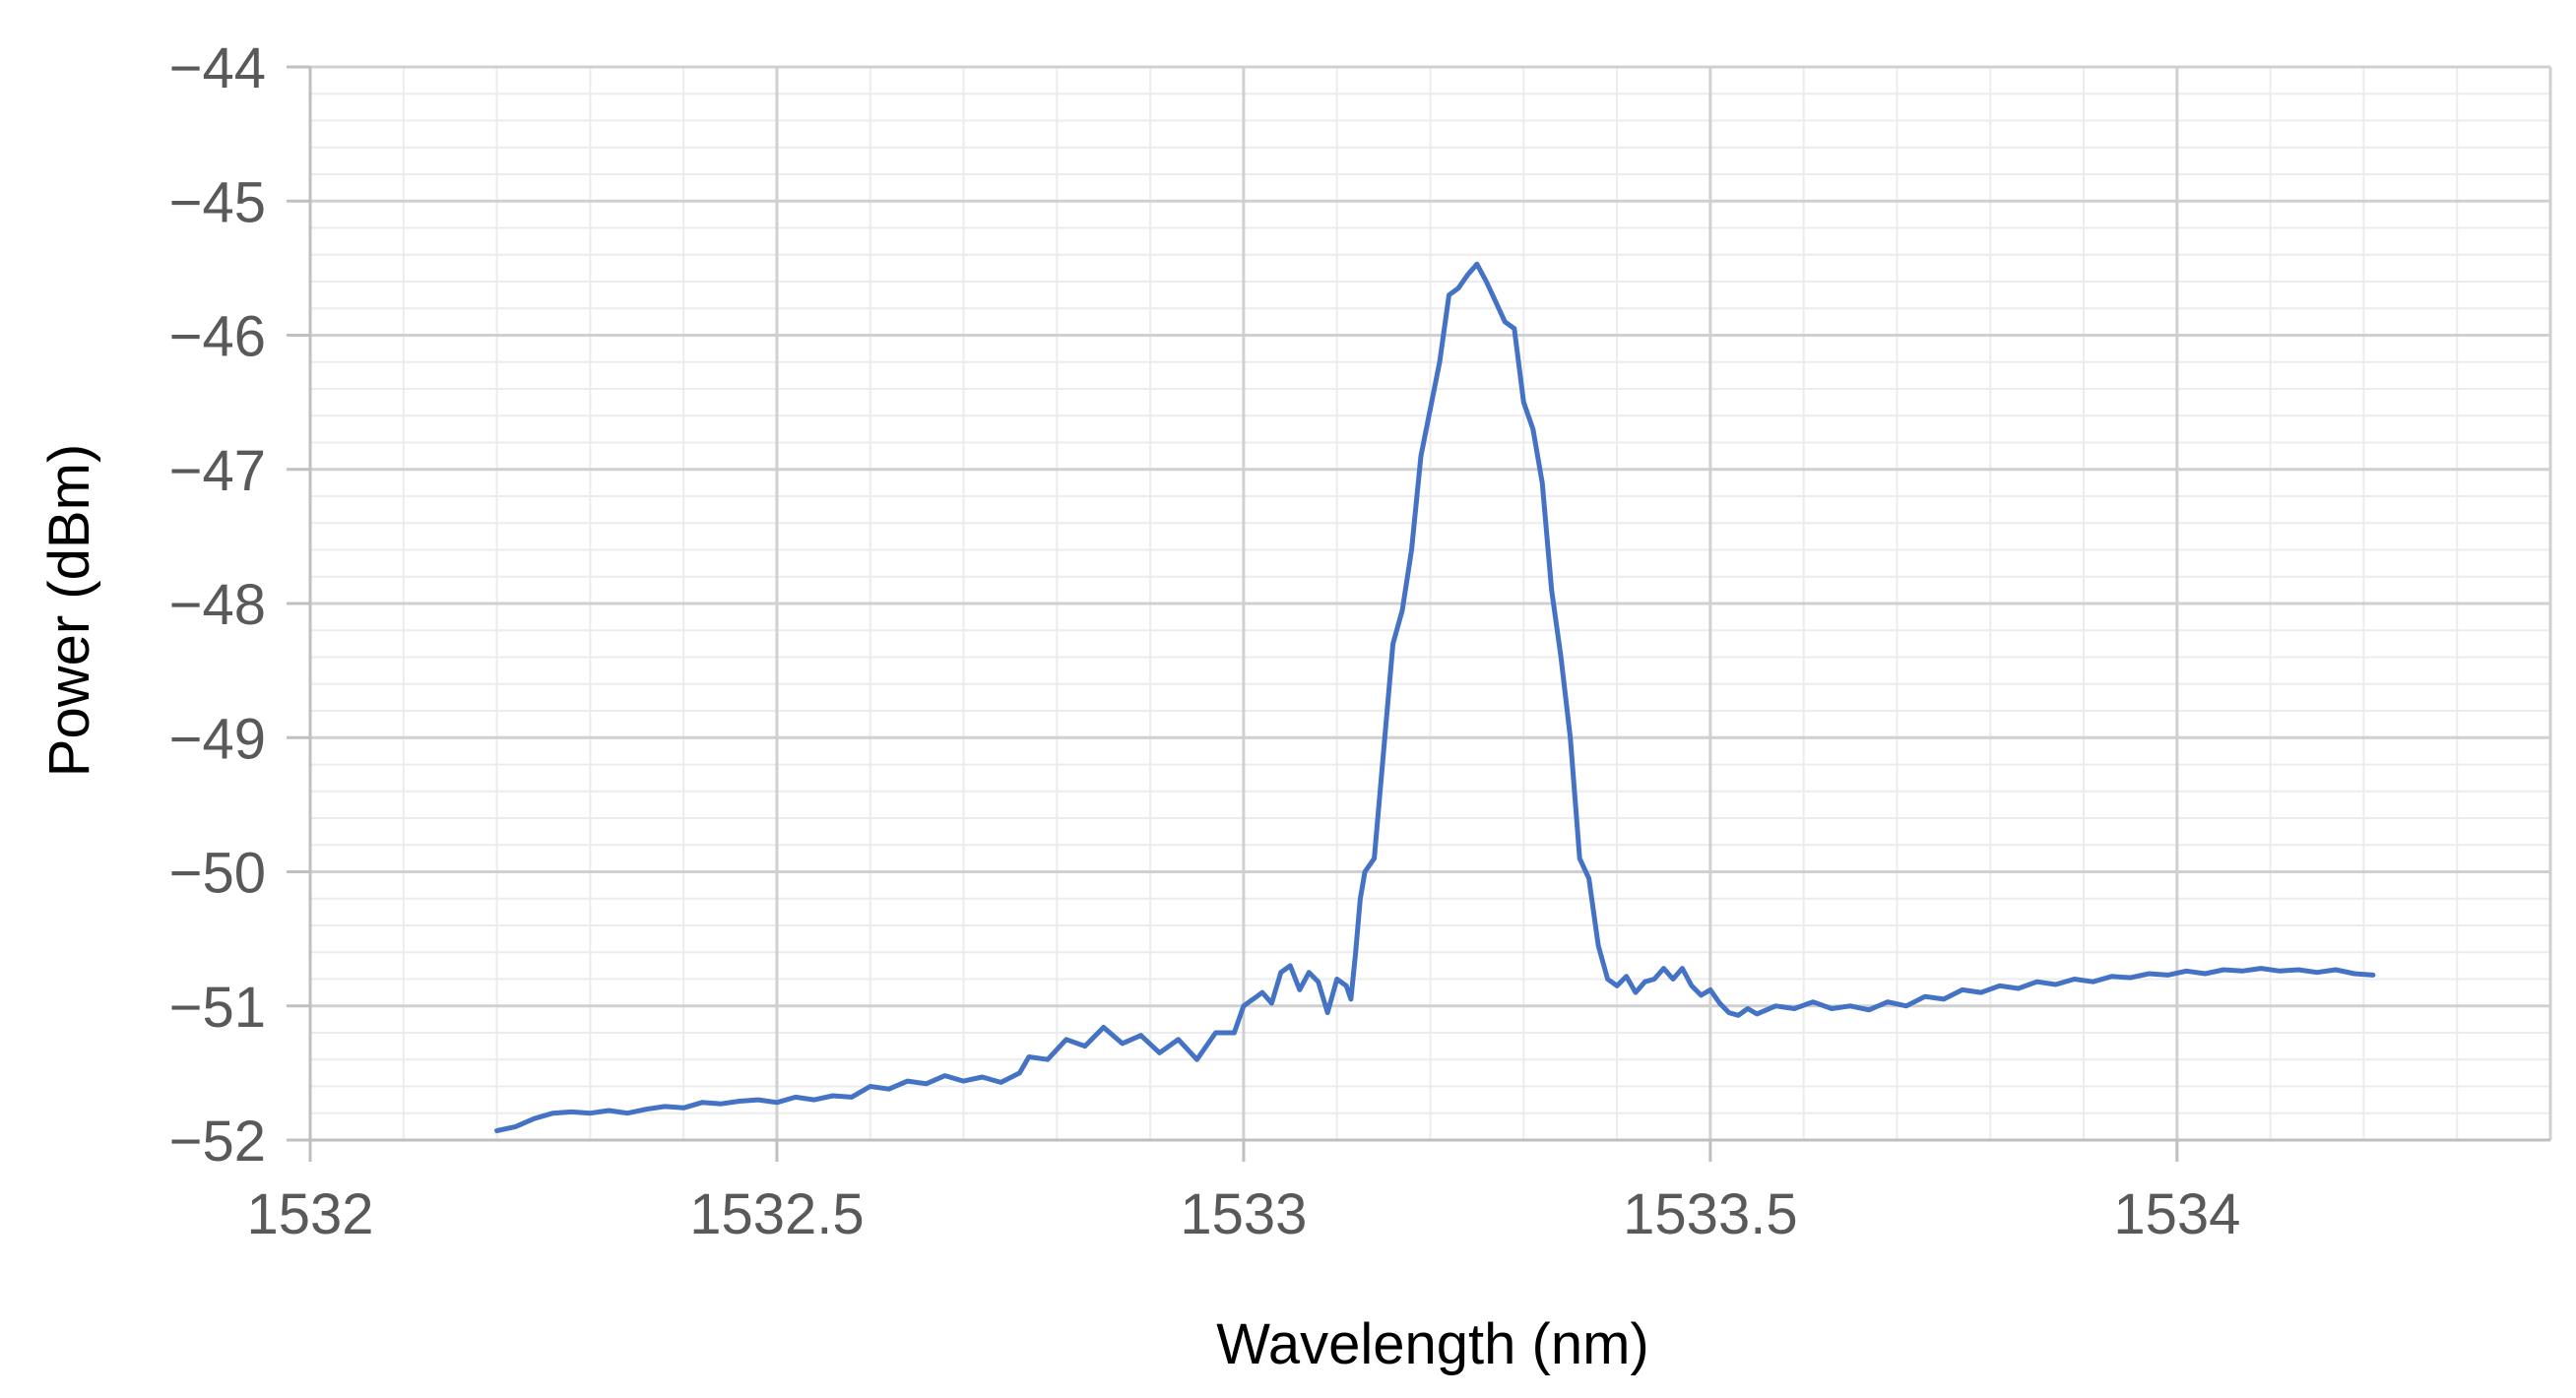  What do you see at coordinates (1710, 1214) in the screenshot?
I see `x-tick-label: 1533.5` at bounding box center [1710, 1214].